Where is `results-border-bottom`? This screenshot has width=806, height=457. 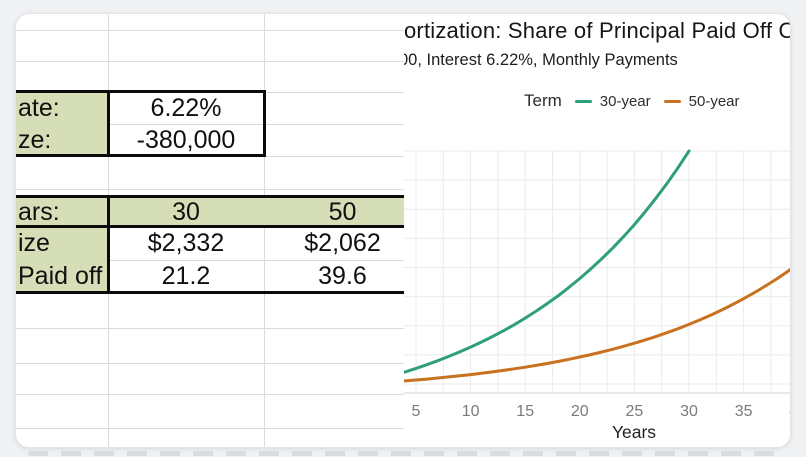 results-border-bottom is located at coordinates (210, 292).